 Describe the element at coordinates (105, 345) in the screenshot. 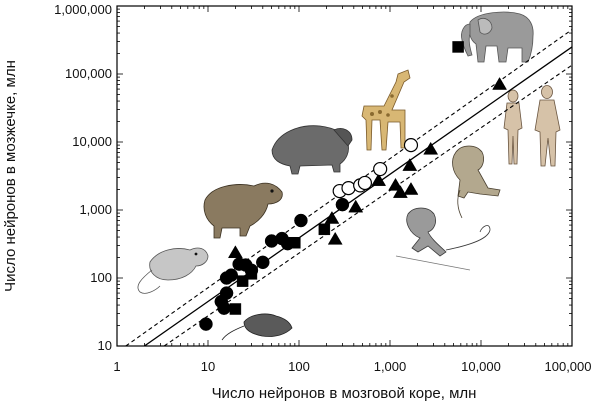

I see `y-tick-label: 10` at that location.